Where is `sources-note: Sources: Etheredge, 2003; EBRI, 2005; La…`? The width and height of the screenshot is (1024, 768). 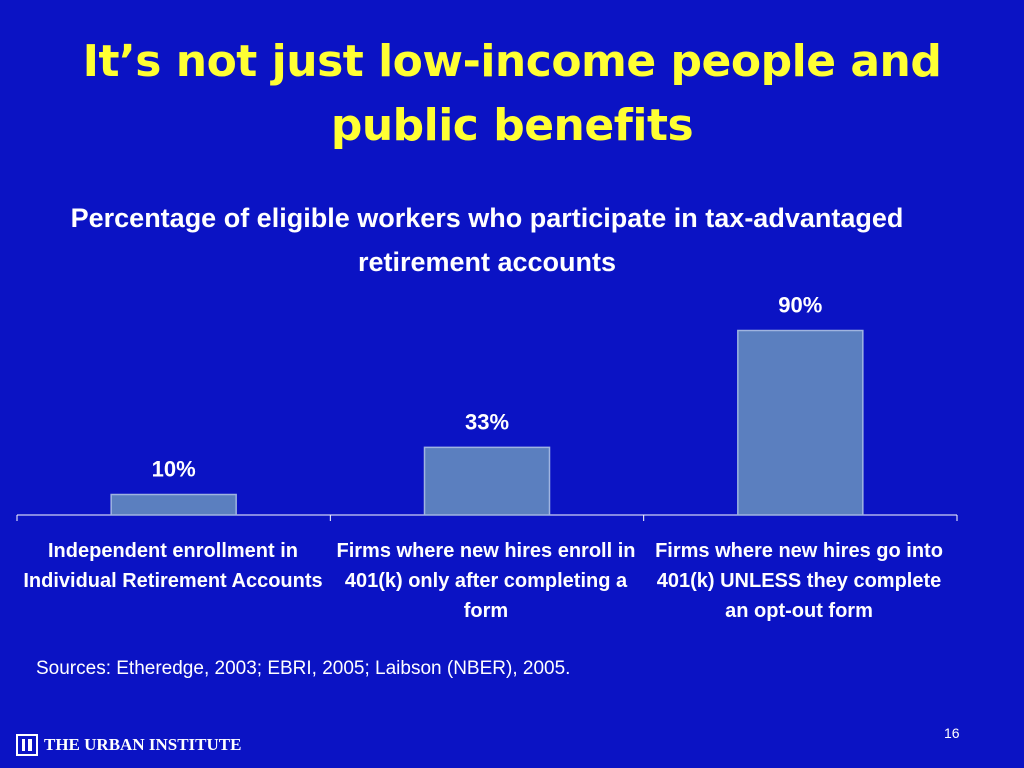
sources-note: Sources: Etheredge, 2003; EBRI, 2005; La… is located at coordinates (303, 668).